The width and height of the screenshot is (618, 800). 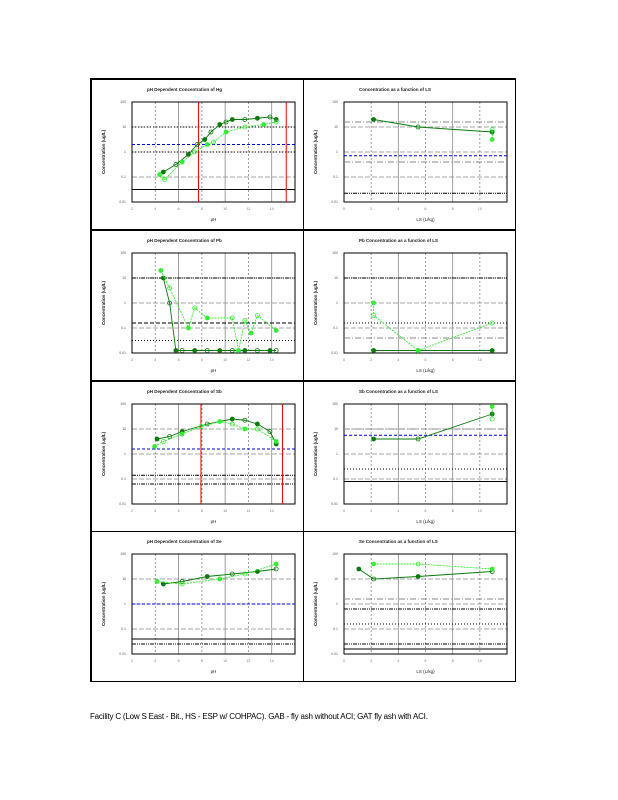 I want to click on series-line-GAB, so click(x=425, y=574).